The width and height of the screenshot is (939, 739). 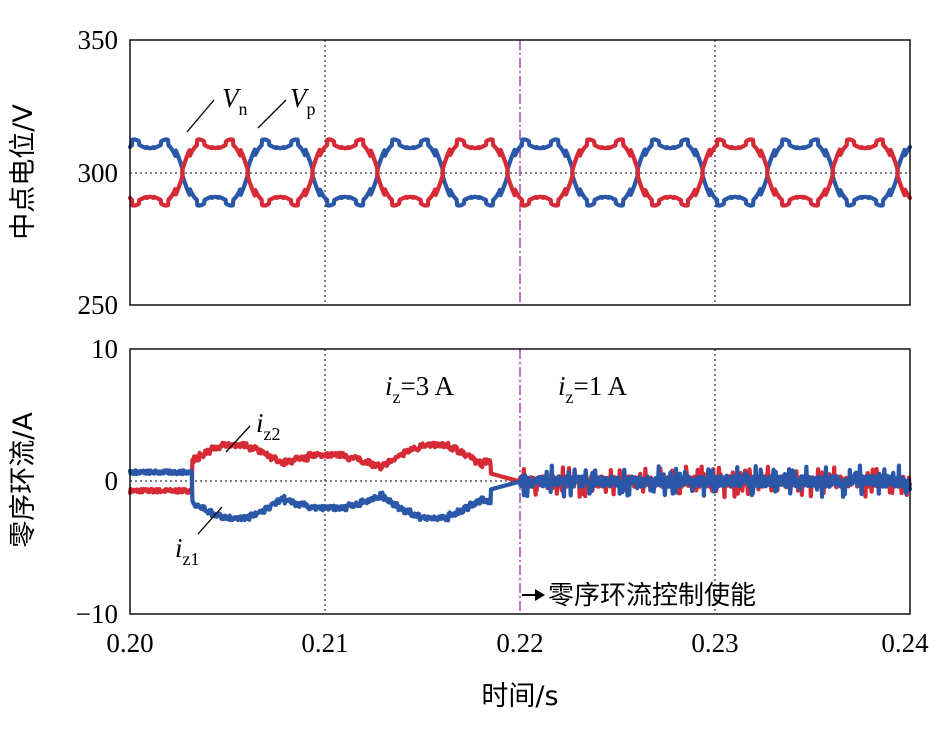 What do you see at coordinates (324, 643) in the screenshot?
I see `xtick-021: 0.21` at bounding box center [324, 643].